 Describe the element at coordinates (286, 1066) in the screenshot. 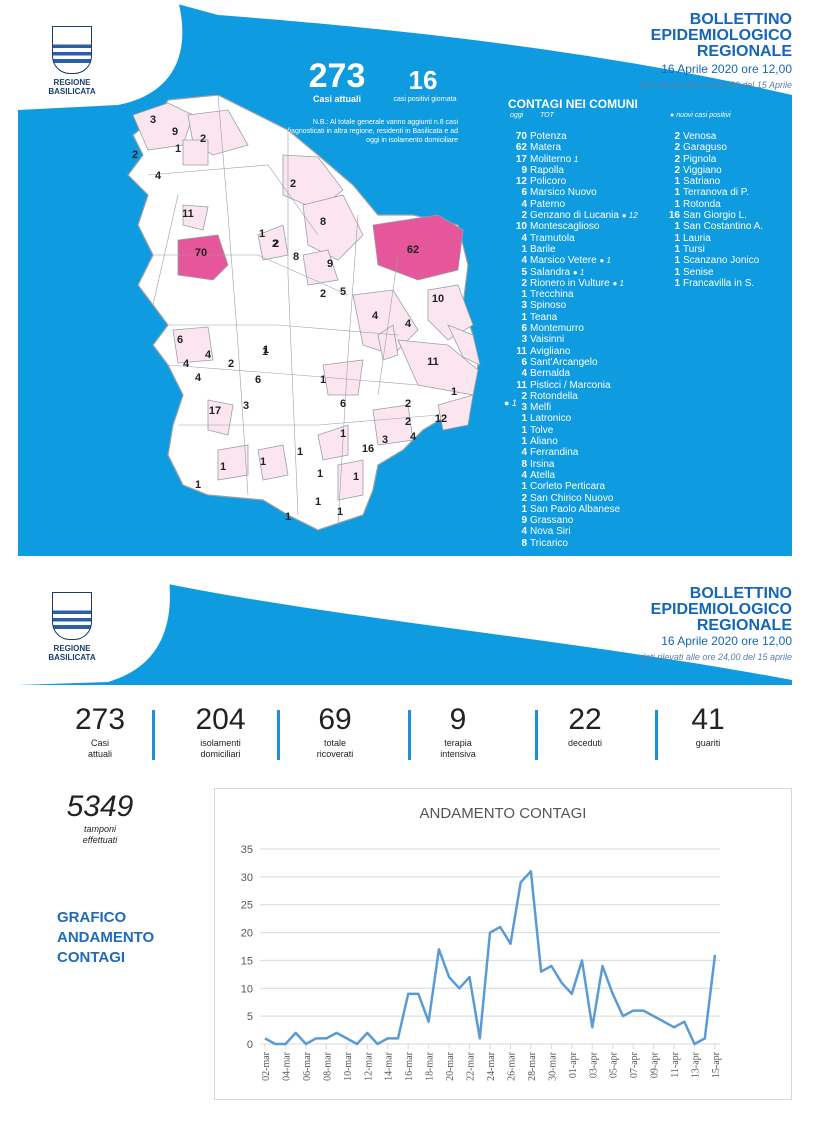

I see `x-tick-label: 04-mar` at that location.